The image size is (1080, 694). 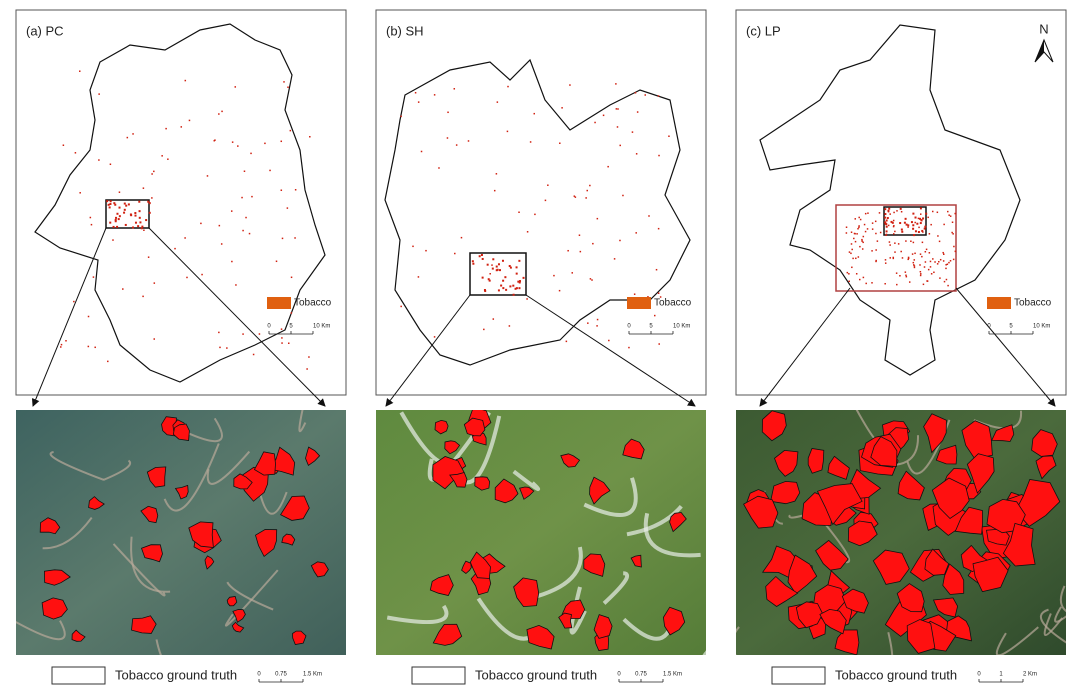 What do you see at coordinates (673, 303) in the screenshot?
I see `legend-label: Tobacco` at bounding box center [673, 303].